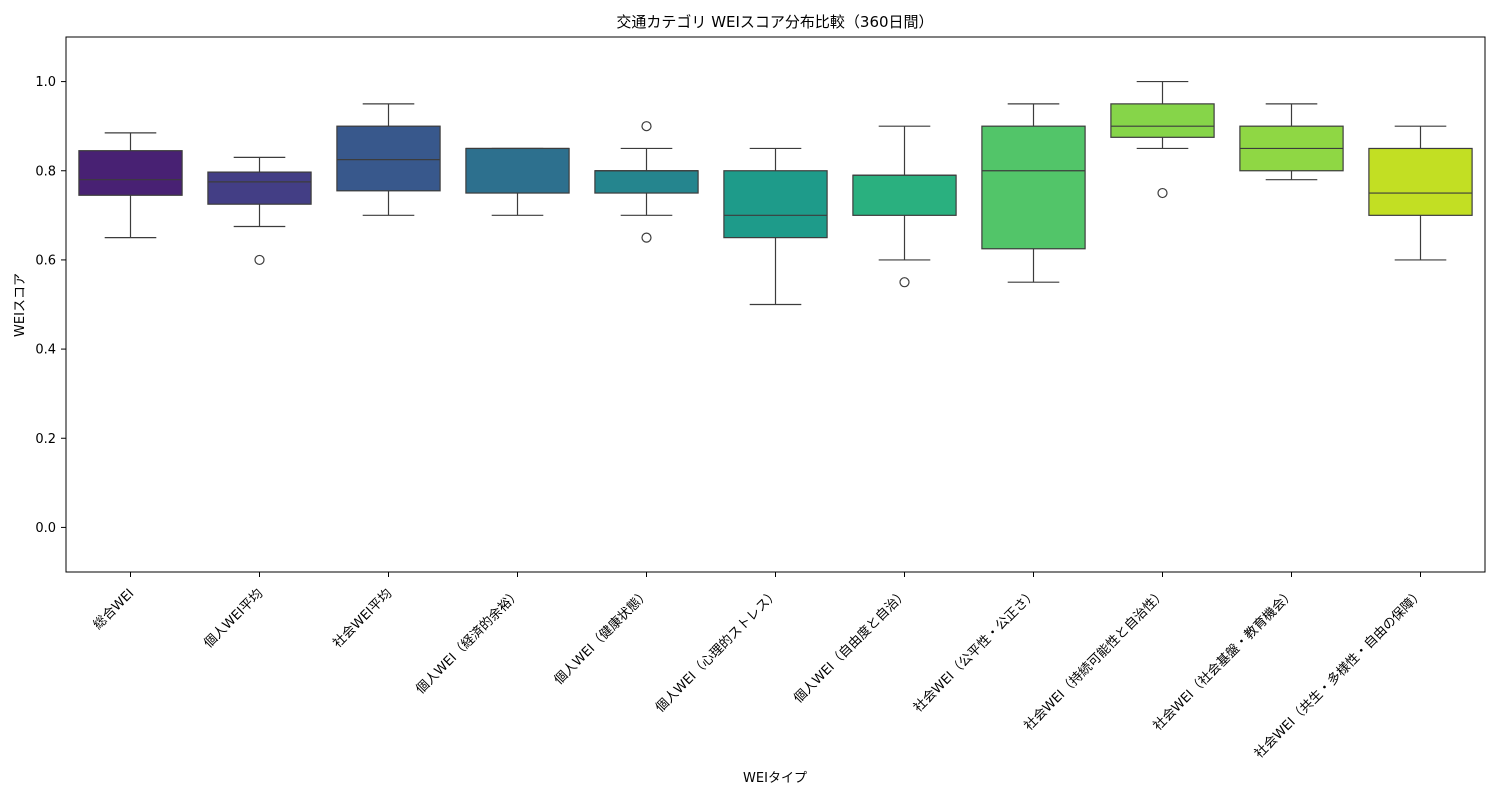 This screenshot has height=804, width=1500. Describe the element at coordinates (45, 260) in the screenshot. I see `y-tick-label: 0.6` at that location.